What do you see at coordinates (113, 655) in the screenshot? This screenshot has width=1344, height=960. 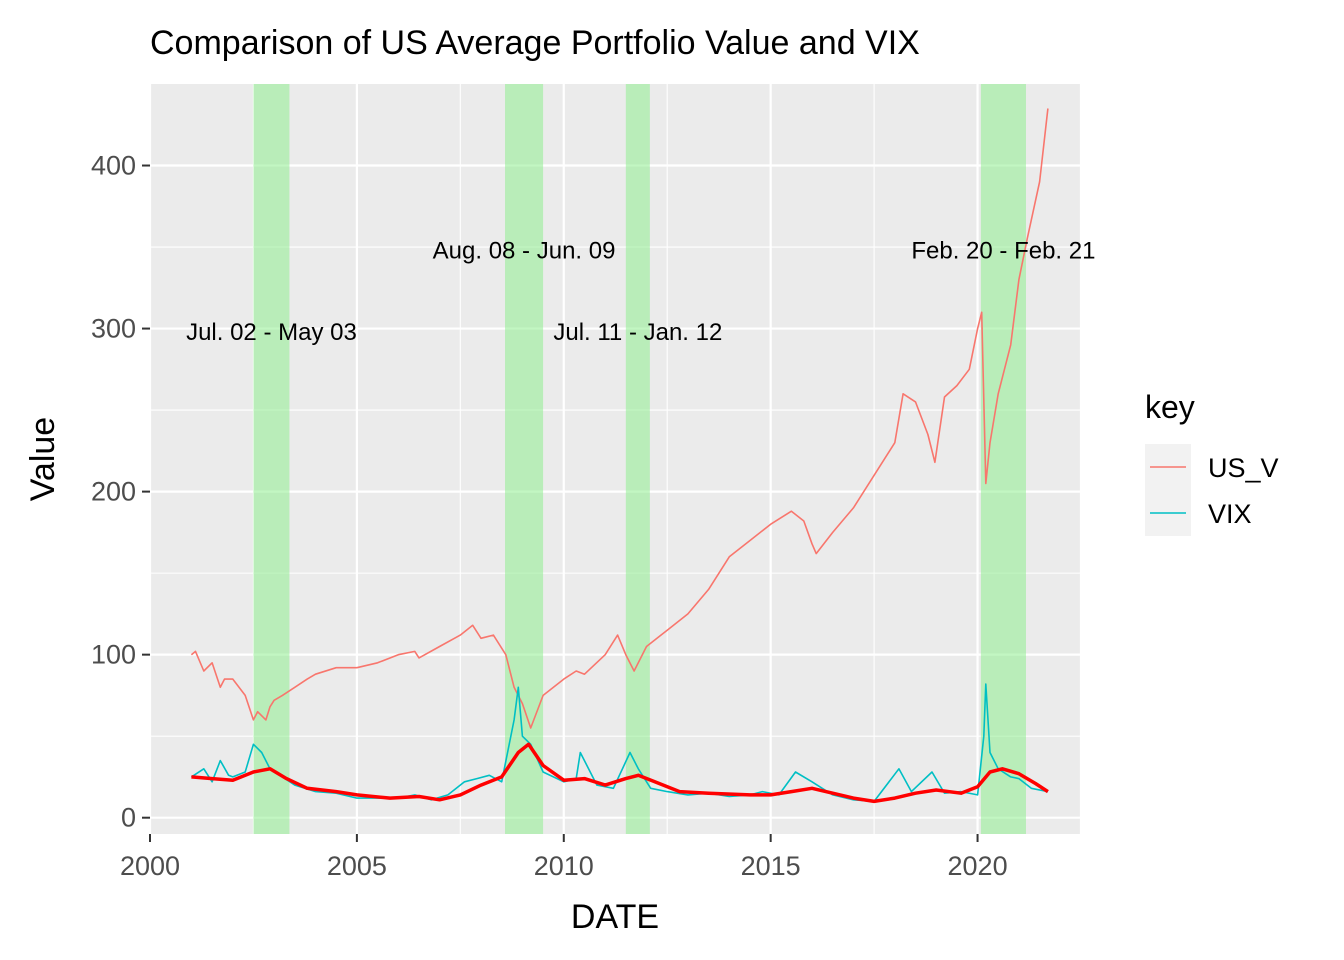 I see `y-tick-label: 100` at bounding box center [113, 655].